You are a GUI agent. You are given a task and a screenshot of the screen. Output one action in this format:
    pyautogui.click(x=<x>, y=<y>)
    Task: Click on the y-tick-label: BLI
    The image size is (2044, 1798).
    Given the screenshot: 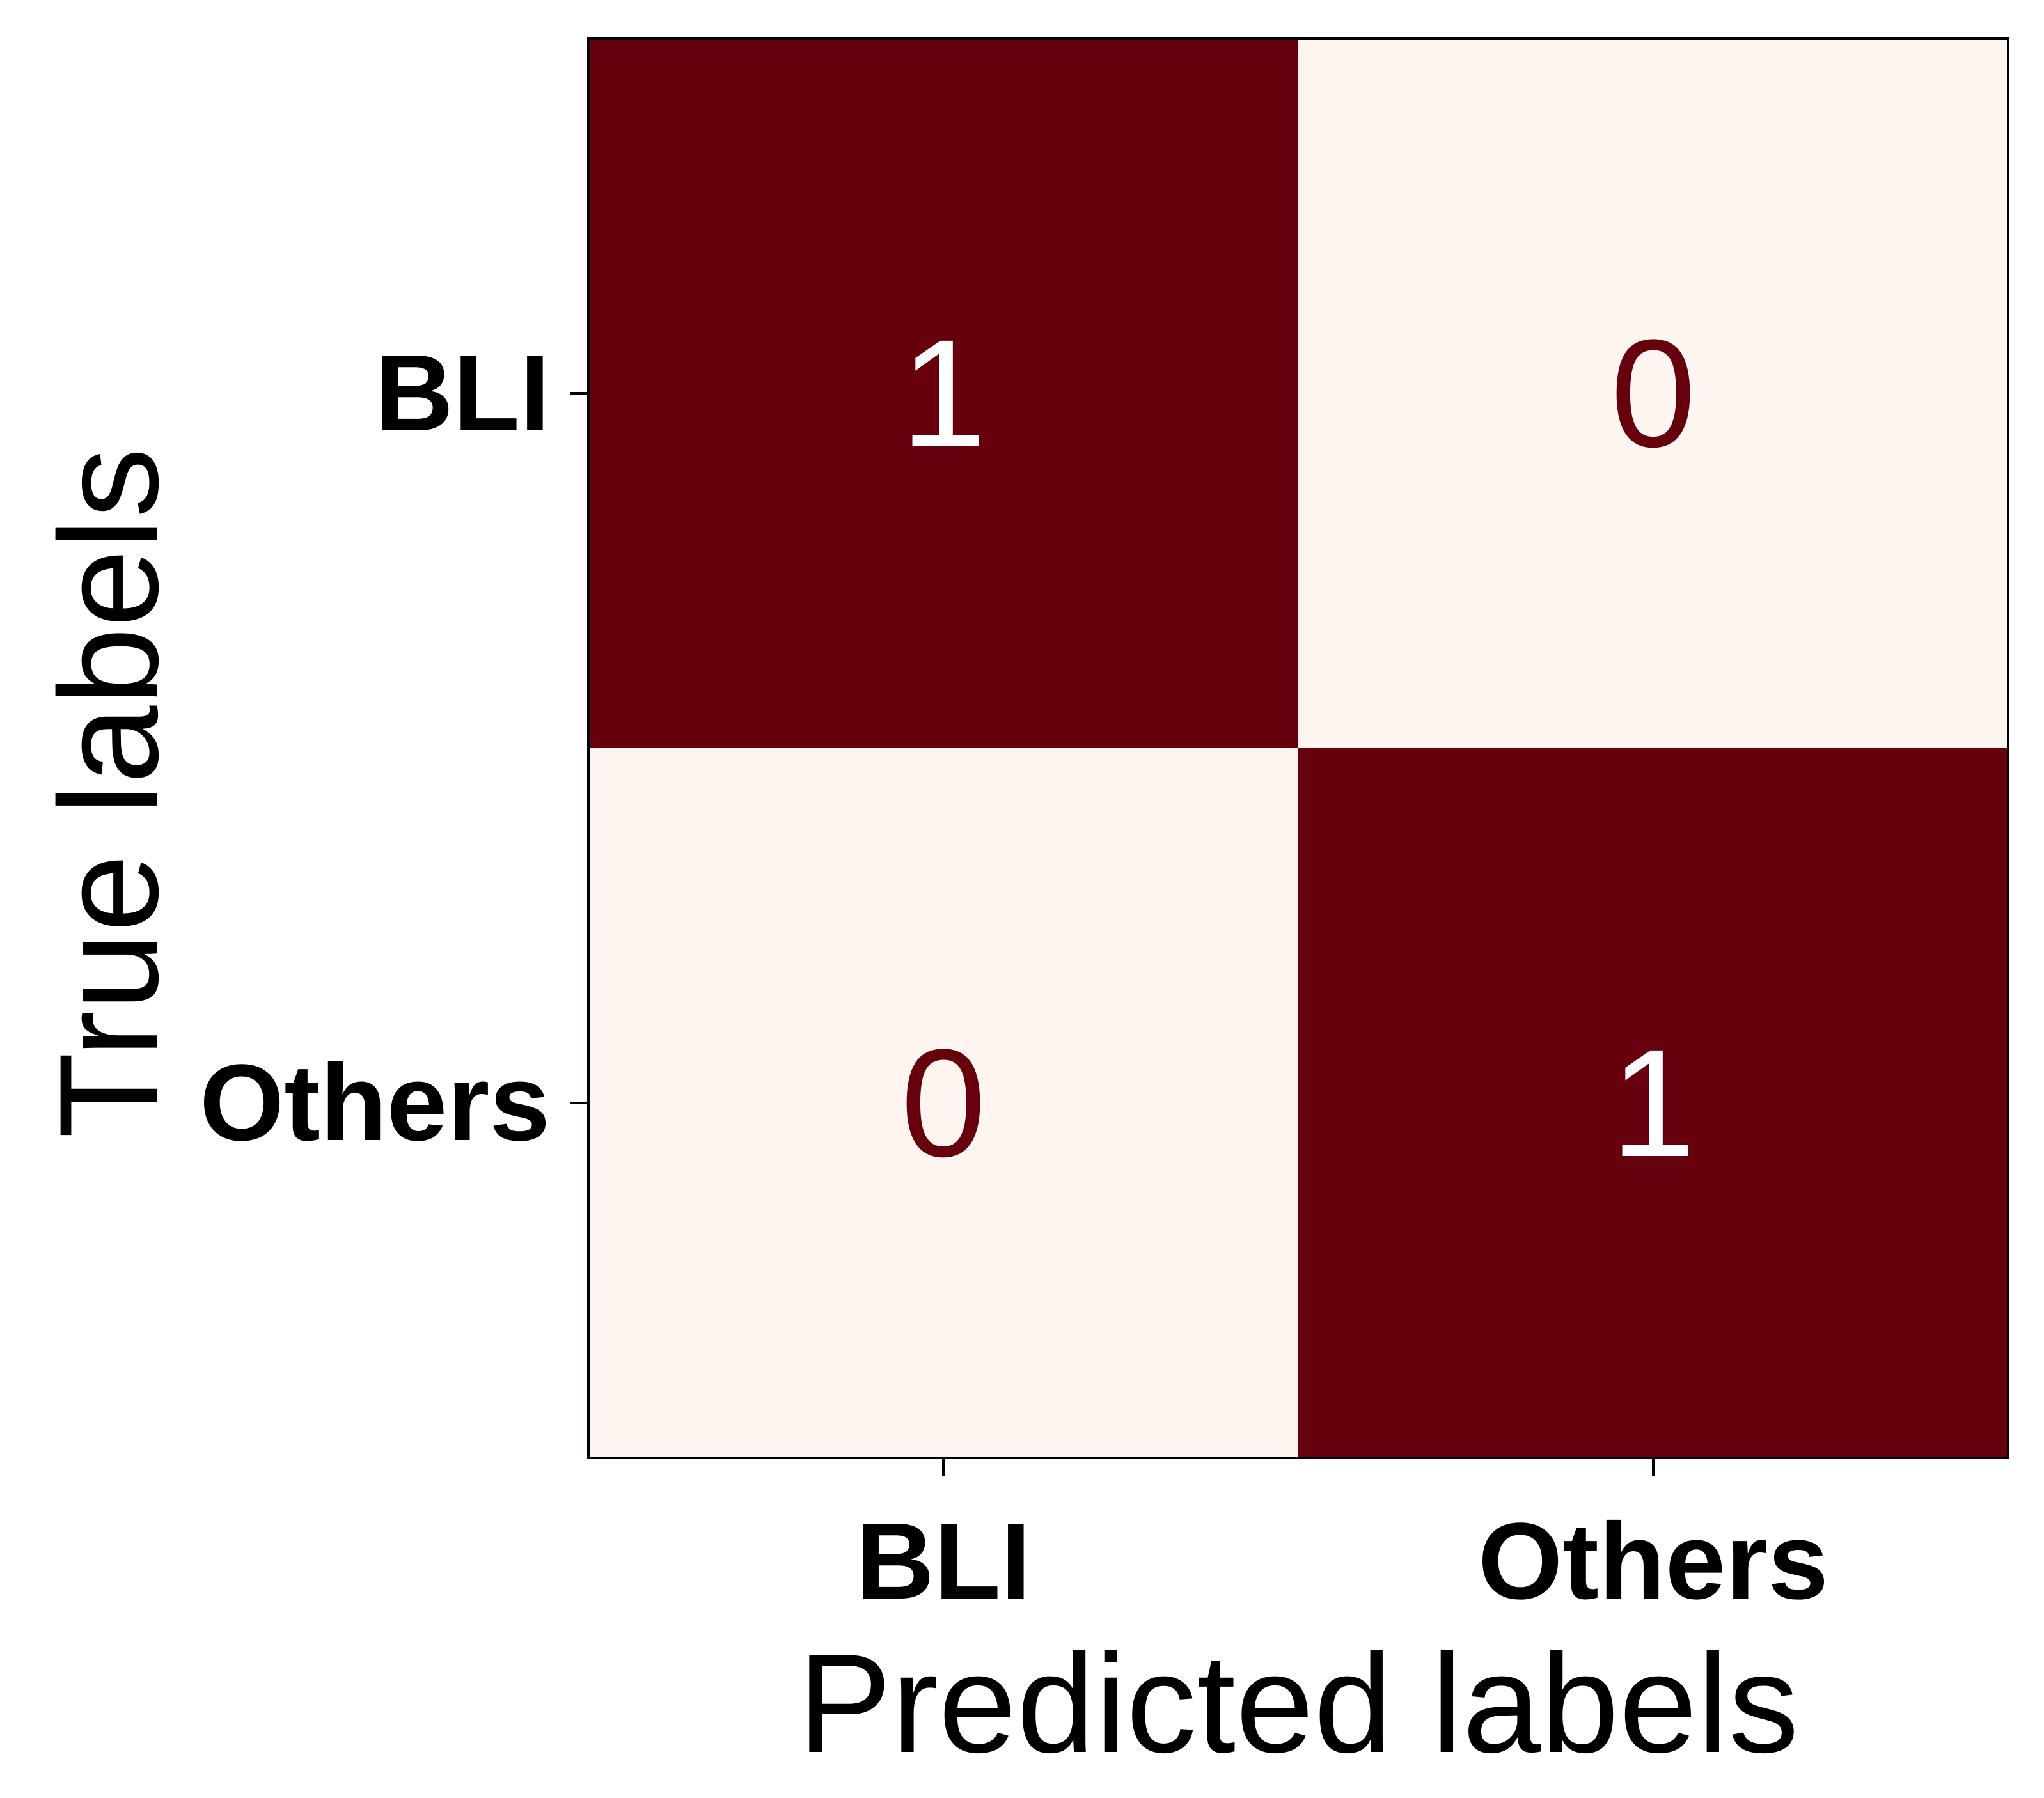 What is the action you would take?
    pyautogui.click(x=462, y=393)
    